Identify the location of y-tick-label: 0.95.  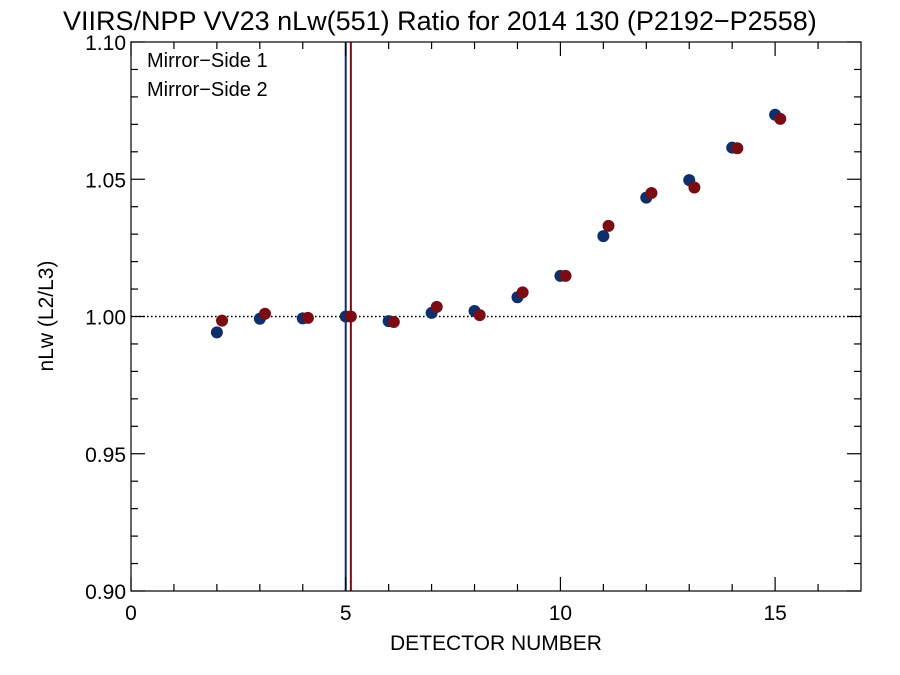
(105, 455).